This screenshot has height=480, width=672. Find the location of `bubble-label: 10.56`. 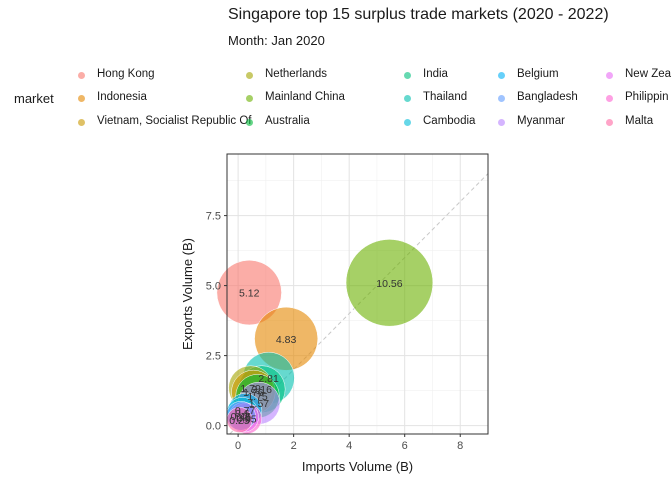

bubble-label: 10.56 is located at coordinates (389, 284).